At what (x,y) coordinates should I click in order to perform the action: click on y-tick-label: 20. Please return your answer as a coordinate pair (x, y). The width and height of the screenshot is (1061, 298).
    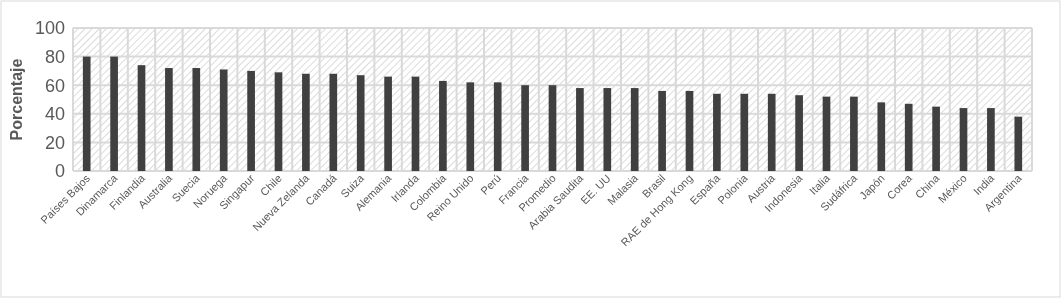
    Looking at the image, I should click on (54, 142).